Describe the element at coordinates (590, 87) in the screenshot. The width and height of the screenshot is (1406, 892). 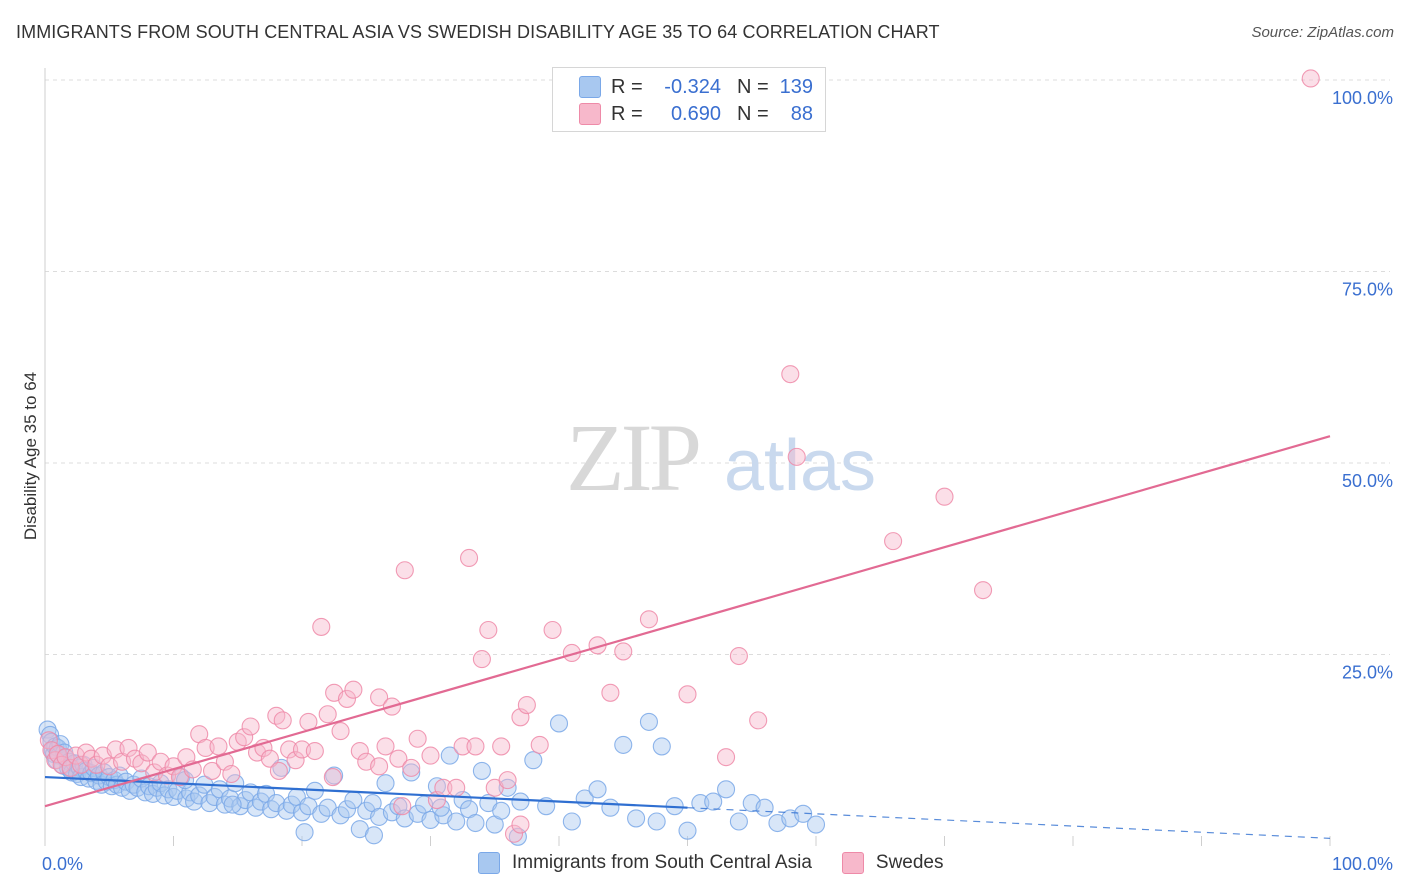
I see `legend-swatch-immigrants` at that location.